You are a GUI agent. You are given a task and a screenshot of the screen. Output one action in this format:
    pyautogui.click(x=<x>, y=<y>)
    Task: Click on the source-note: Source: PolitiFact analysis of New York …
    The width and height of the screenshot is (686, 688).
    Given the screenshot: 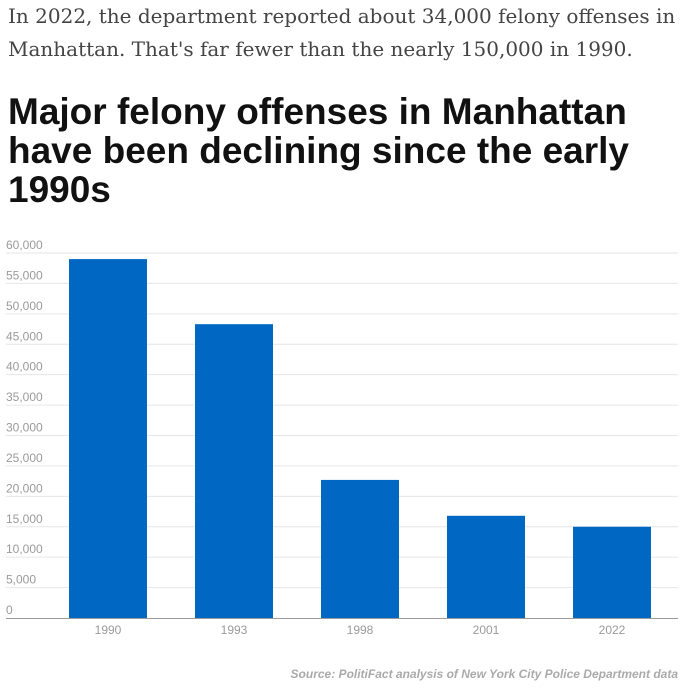 What is the action you would take?
    pyautogui.click(x=484, y=674)
    